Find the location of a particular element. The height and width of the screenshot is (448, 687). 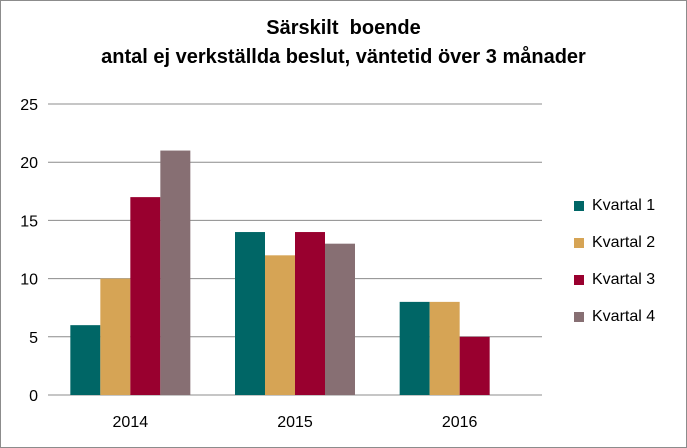

legend-item-kvartal-1: Kvartal 1 is located at coordinates (614, 206).